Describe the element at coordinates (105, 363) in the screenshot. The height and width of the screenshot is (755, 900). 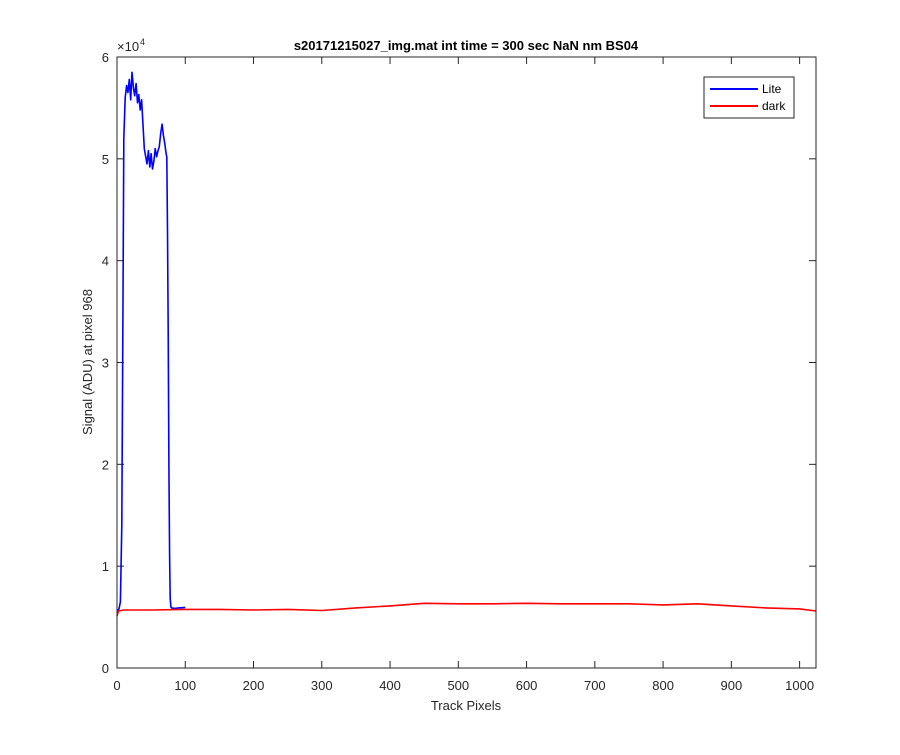
I see `y-tick-label: 3` at that location.